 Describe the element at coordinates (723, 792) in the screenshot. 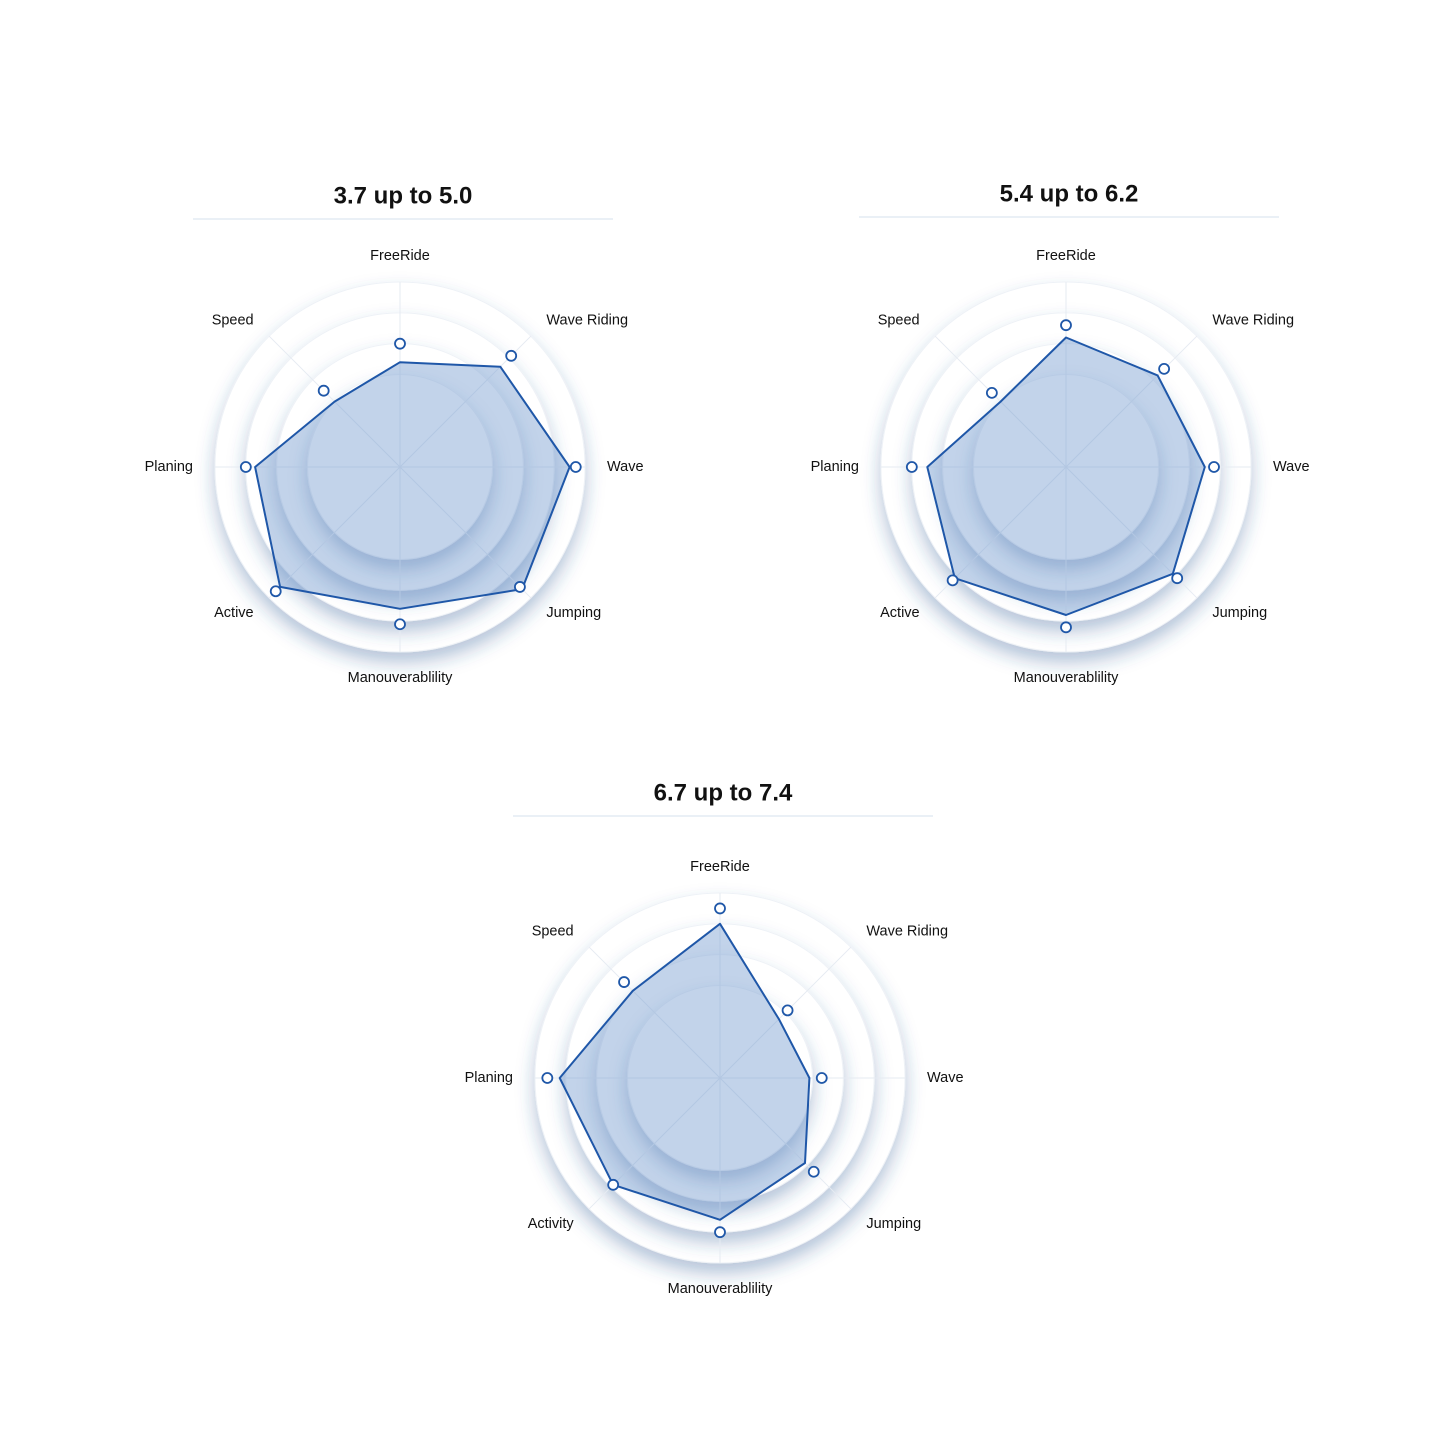

I see `chart-title: 6.7 up to 7.4` at that location.